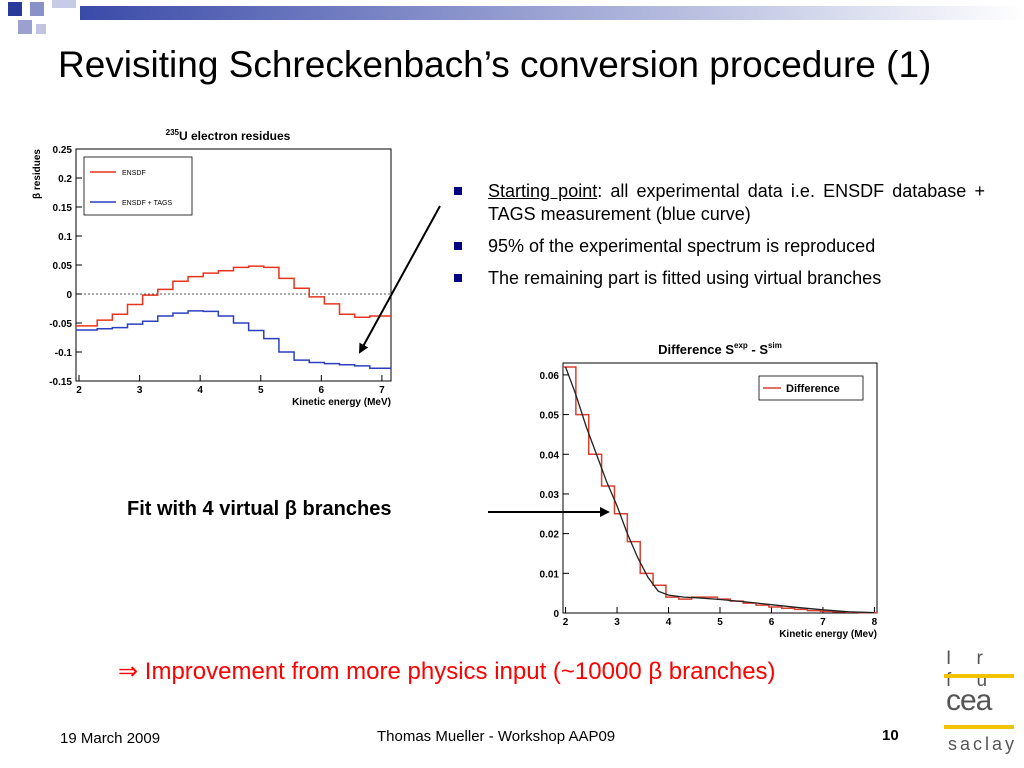 This screenshot has height=768, width=1024. I want to click on fit-curve, so click(719, 490).